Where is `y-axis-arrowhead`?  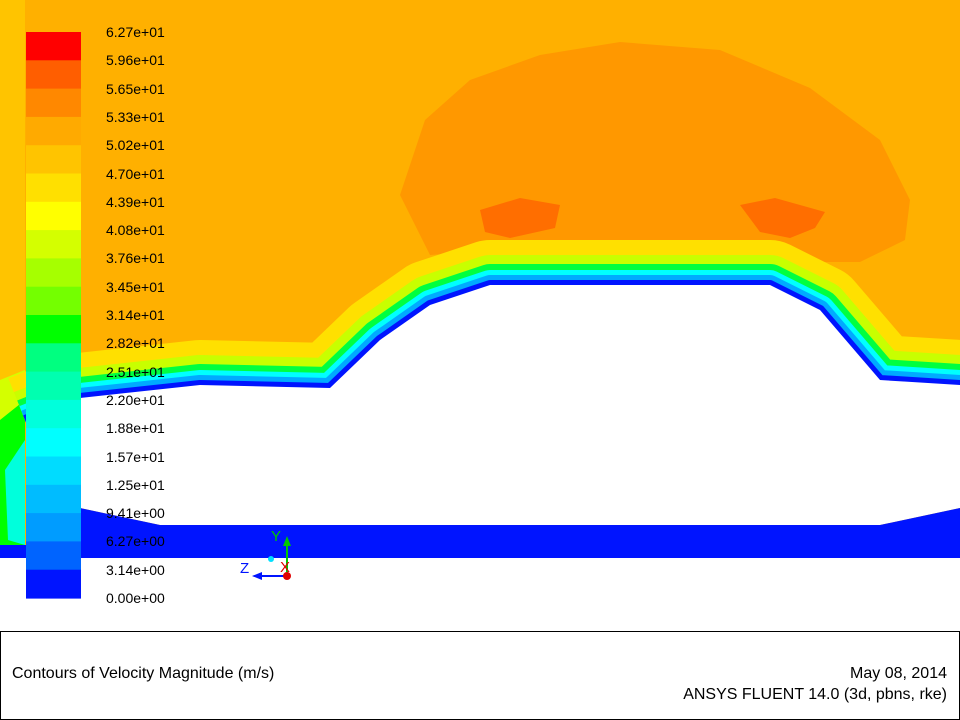
y-axis-arrowhead is located at coordinates (287, 541).